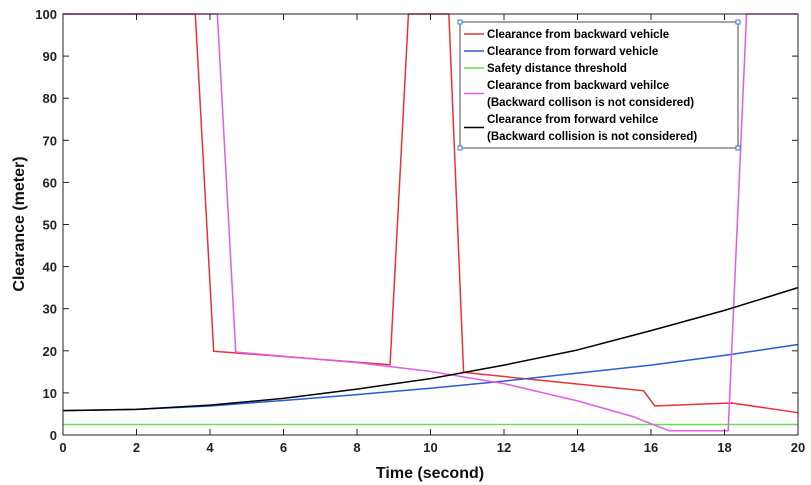 Image resolution: width=811 pixels, height=485 pixels. Describe the element at coordinates (50, 140) in the screenshot. I see `y-tick-label: 70` at that location.